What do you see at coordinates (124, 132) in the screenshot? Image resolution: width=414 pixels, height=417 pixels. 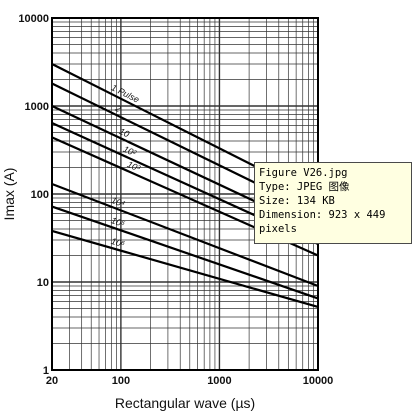 I see `series-label: 10` at bounding box center [124, 132].